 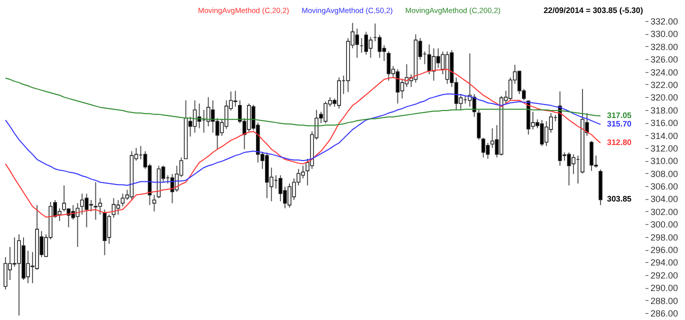 What do you see at coordinates (664, 47) in the screenshot?
I see `y-tick-label: 328.00` at bounding box center [664, 47].